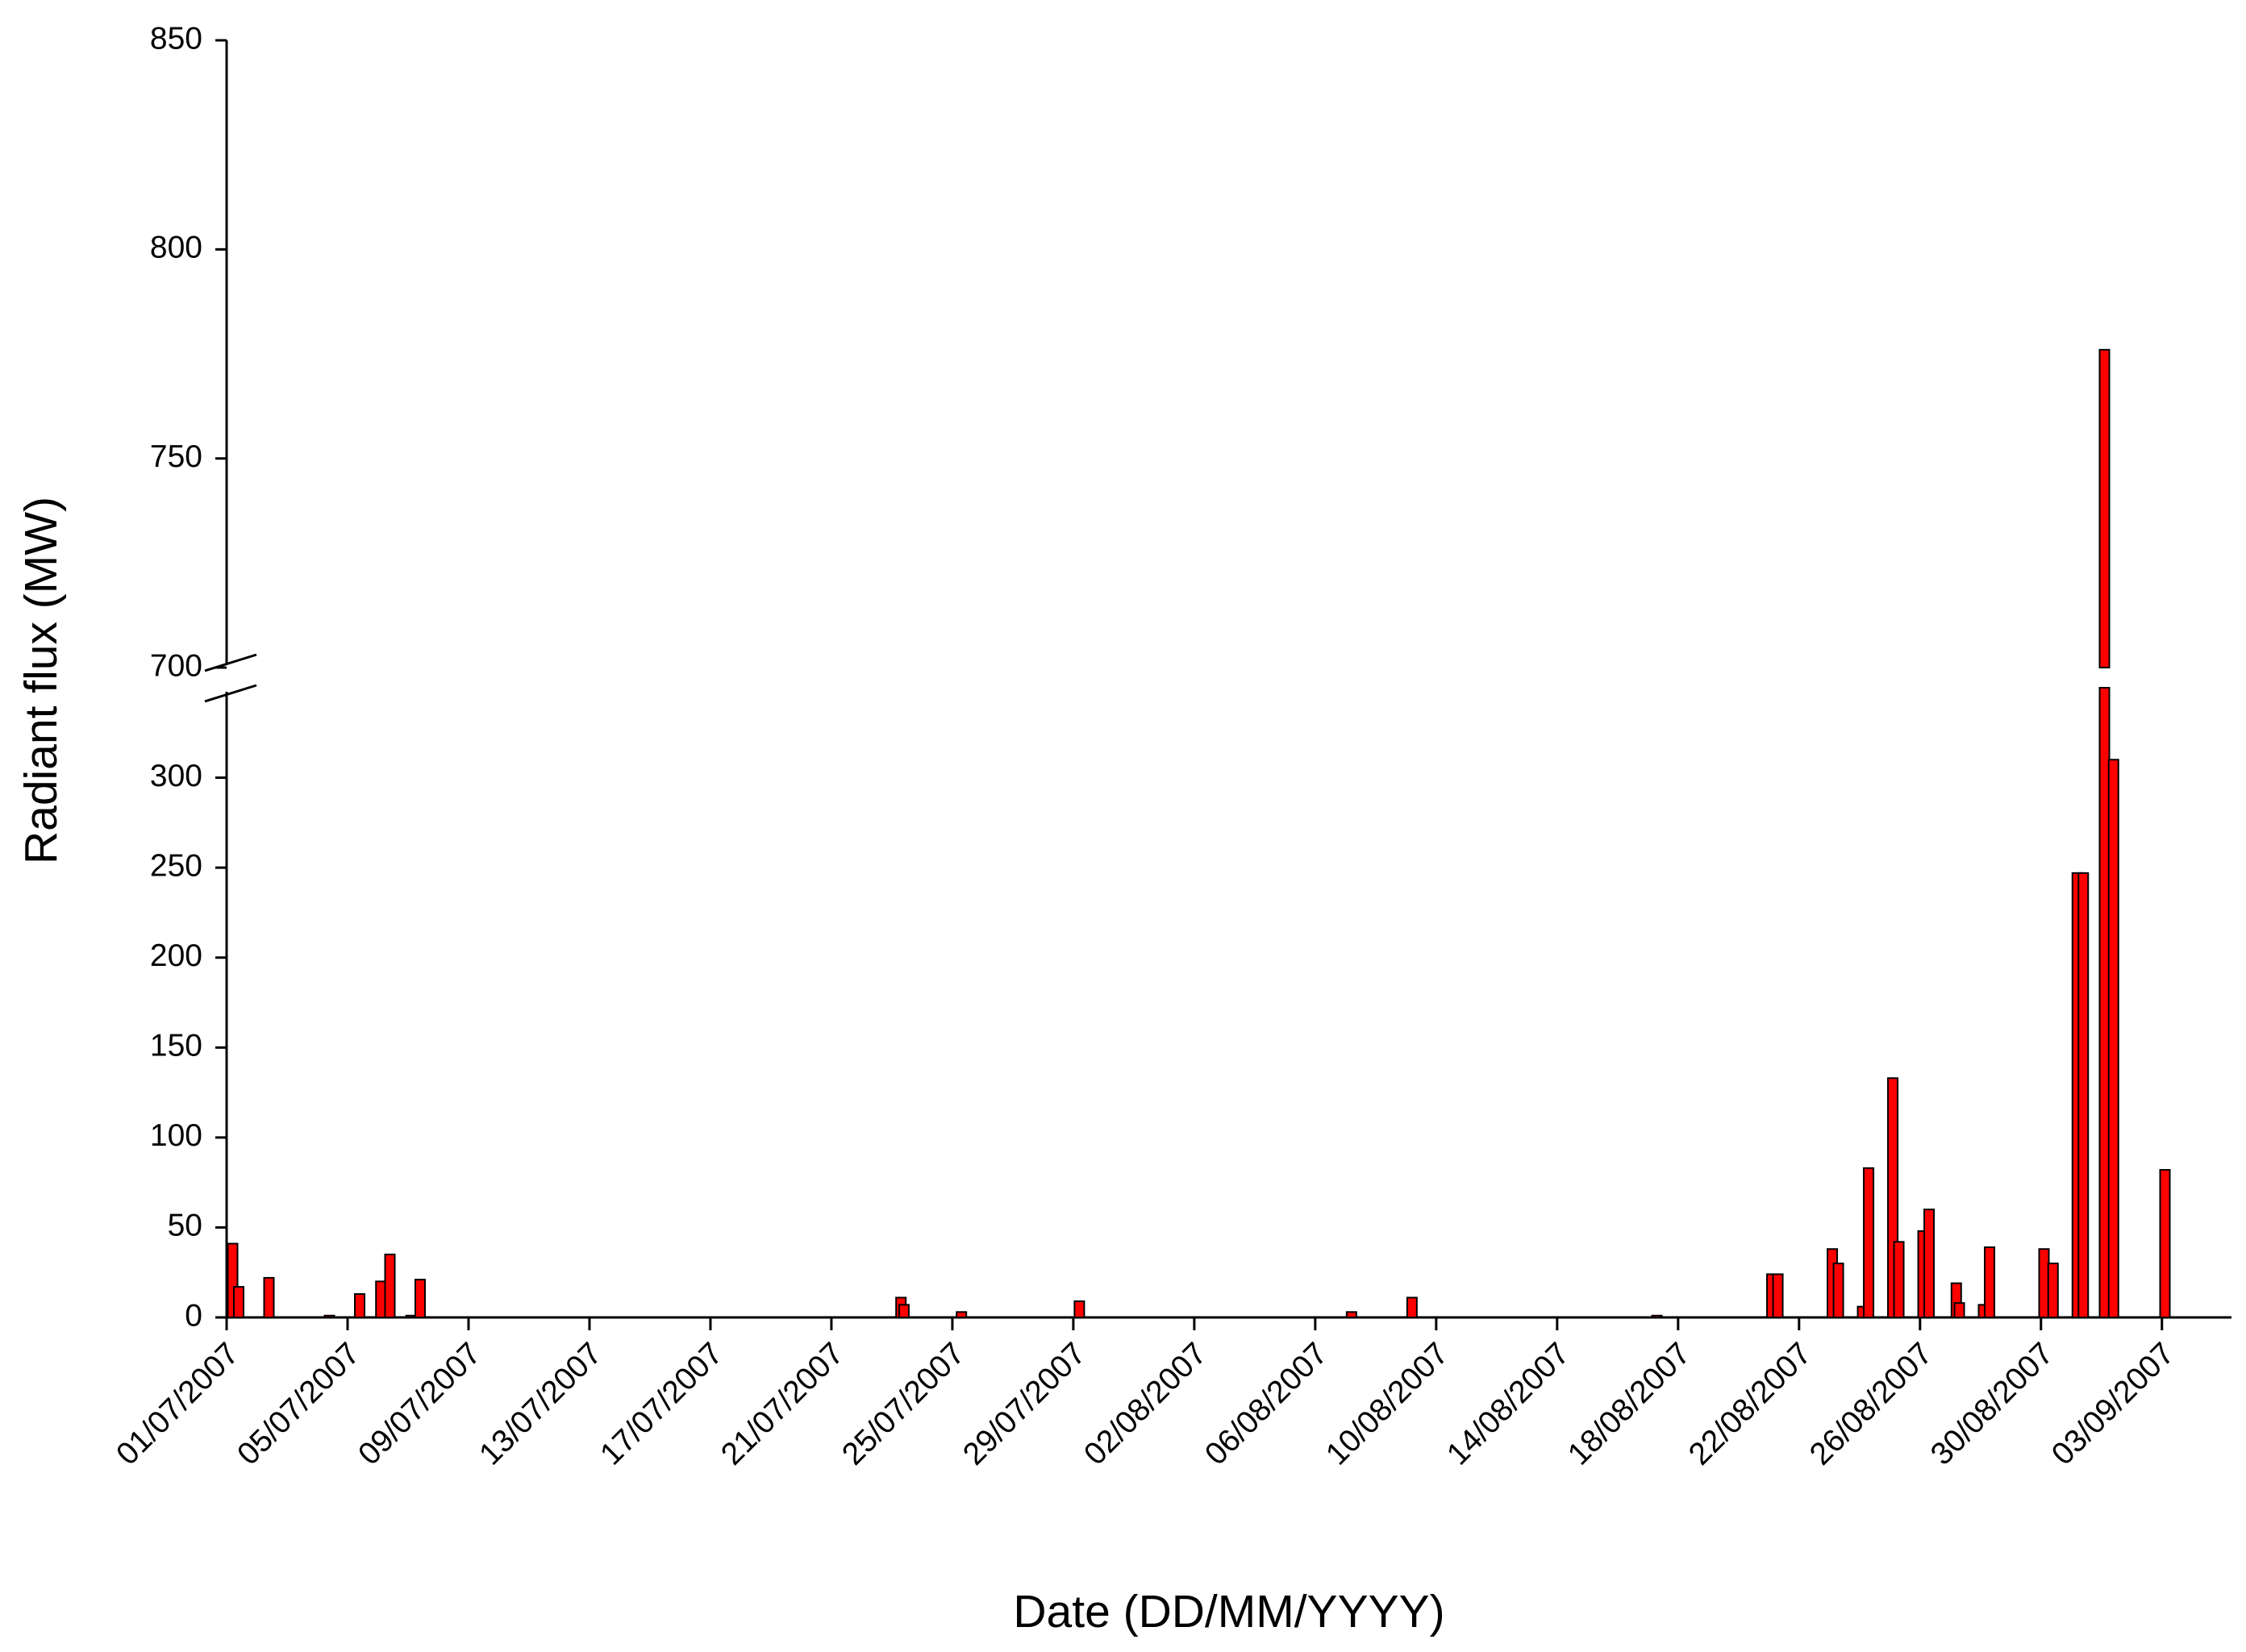 The height and width of the screenshot is (1652, 2246). What do you see at coordinates (176, 248) in the screenshot?
I see `y-tick-label: 800` at bounding box center [176, 248].